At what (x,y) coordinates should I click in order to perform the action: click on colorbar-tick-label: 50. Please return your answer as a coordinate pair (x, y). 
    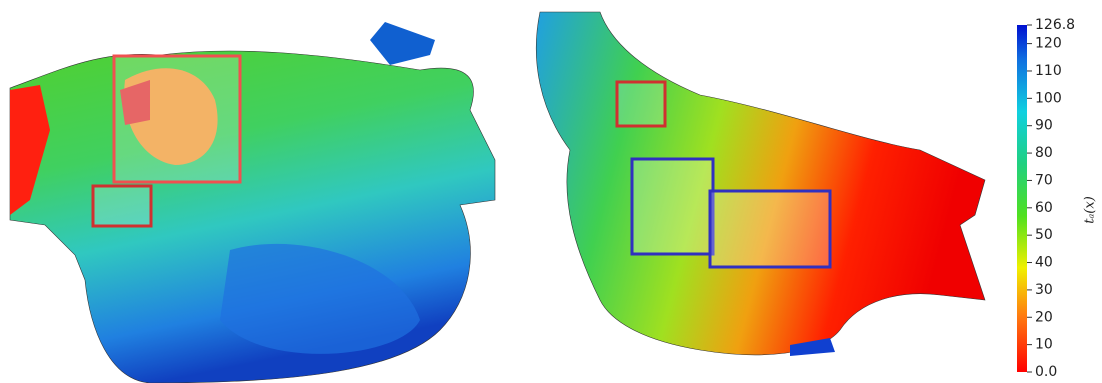
    Looking at the image, I should click on (1044, 235).